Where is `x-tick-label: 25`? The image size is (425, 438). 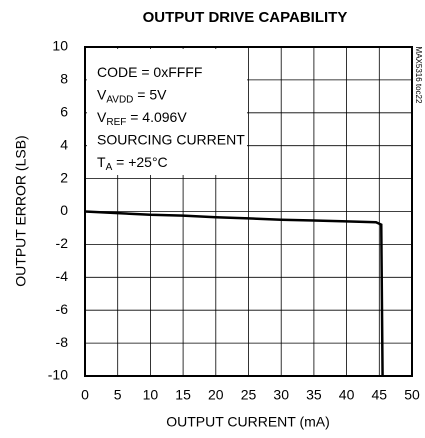 x-tick-label: 25 is located at coordinates (249, 395).